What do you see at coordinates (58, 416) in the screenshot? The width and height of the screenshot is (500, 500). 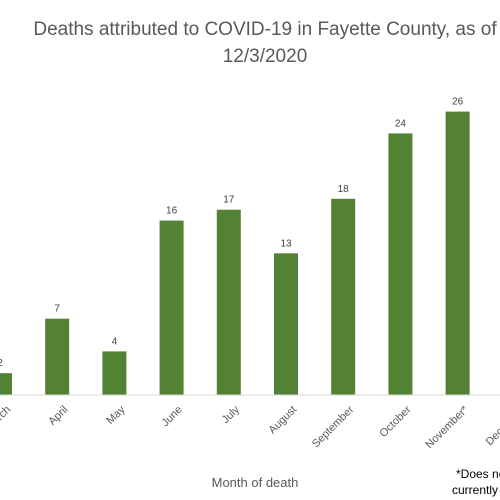 I see `x-tick-label-april: April` at bounding box center [58, 416].